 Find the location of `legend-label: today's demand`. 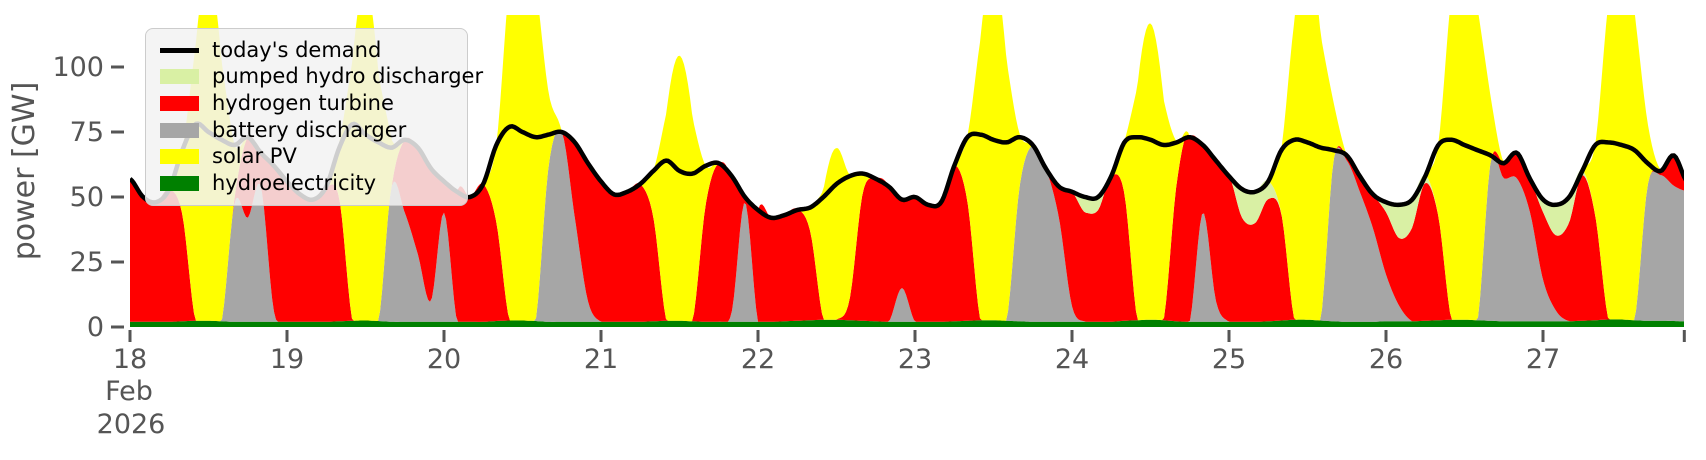

legend-label: today's demand is located at coordinates (297, 49).